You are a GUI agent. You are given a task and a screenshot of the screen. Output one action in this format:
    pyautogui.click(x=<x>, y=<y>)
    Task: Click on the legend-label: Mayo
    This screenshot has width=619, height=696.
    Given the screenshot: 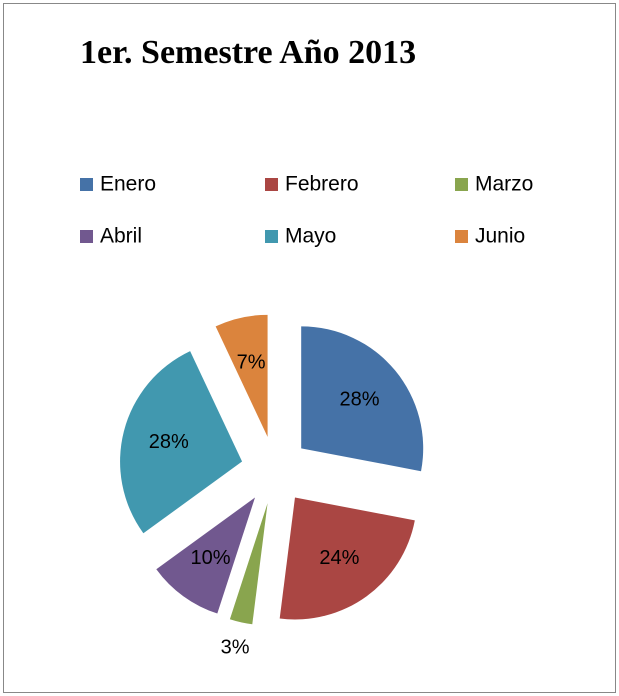 What is the action you would take?
    pyautogui.click(x=310, y=236)
    